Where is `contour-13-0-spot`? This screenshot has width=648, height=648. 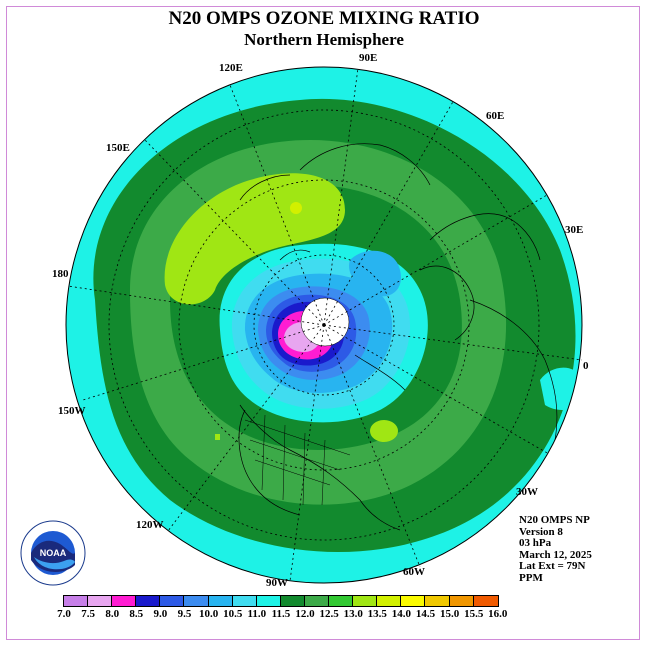 contour-13-0-spot is located at coordinates (296, 208).